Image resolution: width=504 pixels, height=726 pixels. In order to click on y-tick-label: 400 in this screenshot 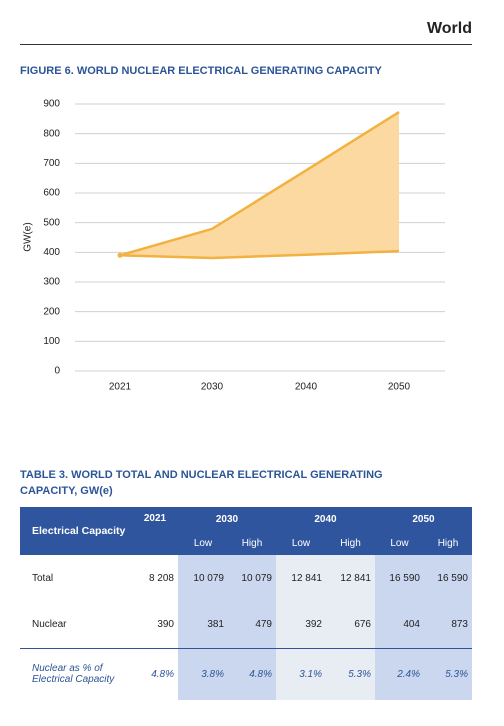, I will do `click(51, 252)`.